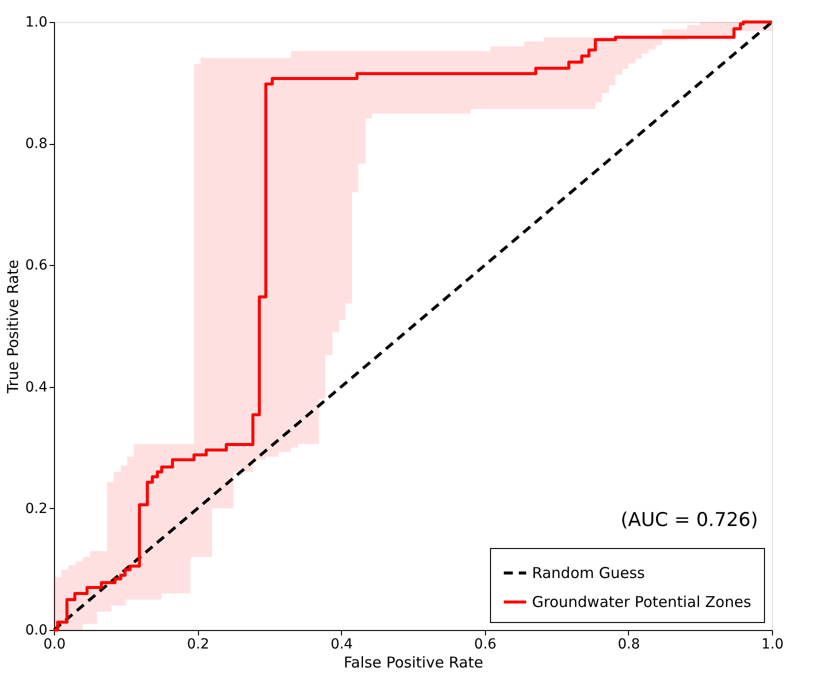 The width and height of the screenshot is (817, 693). What do you see at coordinates (36, 266) in the screenshot?
I see `y-tick-label: 0.6` at bounding box center [36, 266].